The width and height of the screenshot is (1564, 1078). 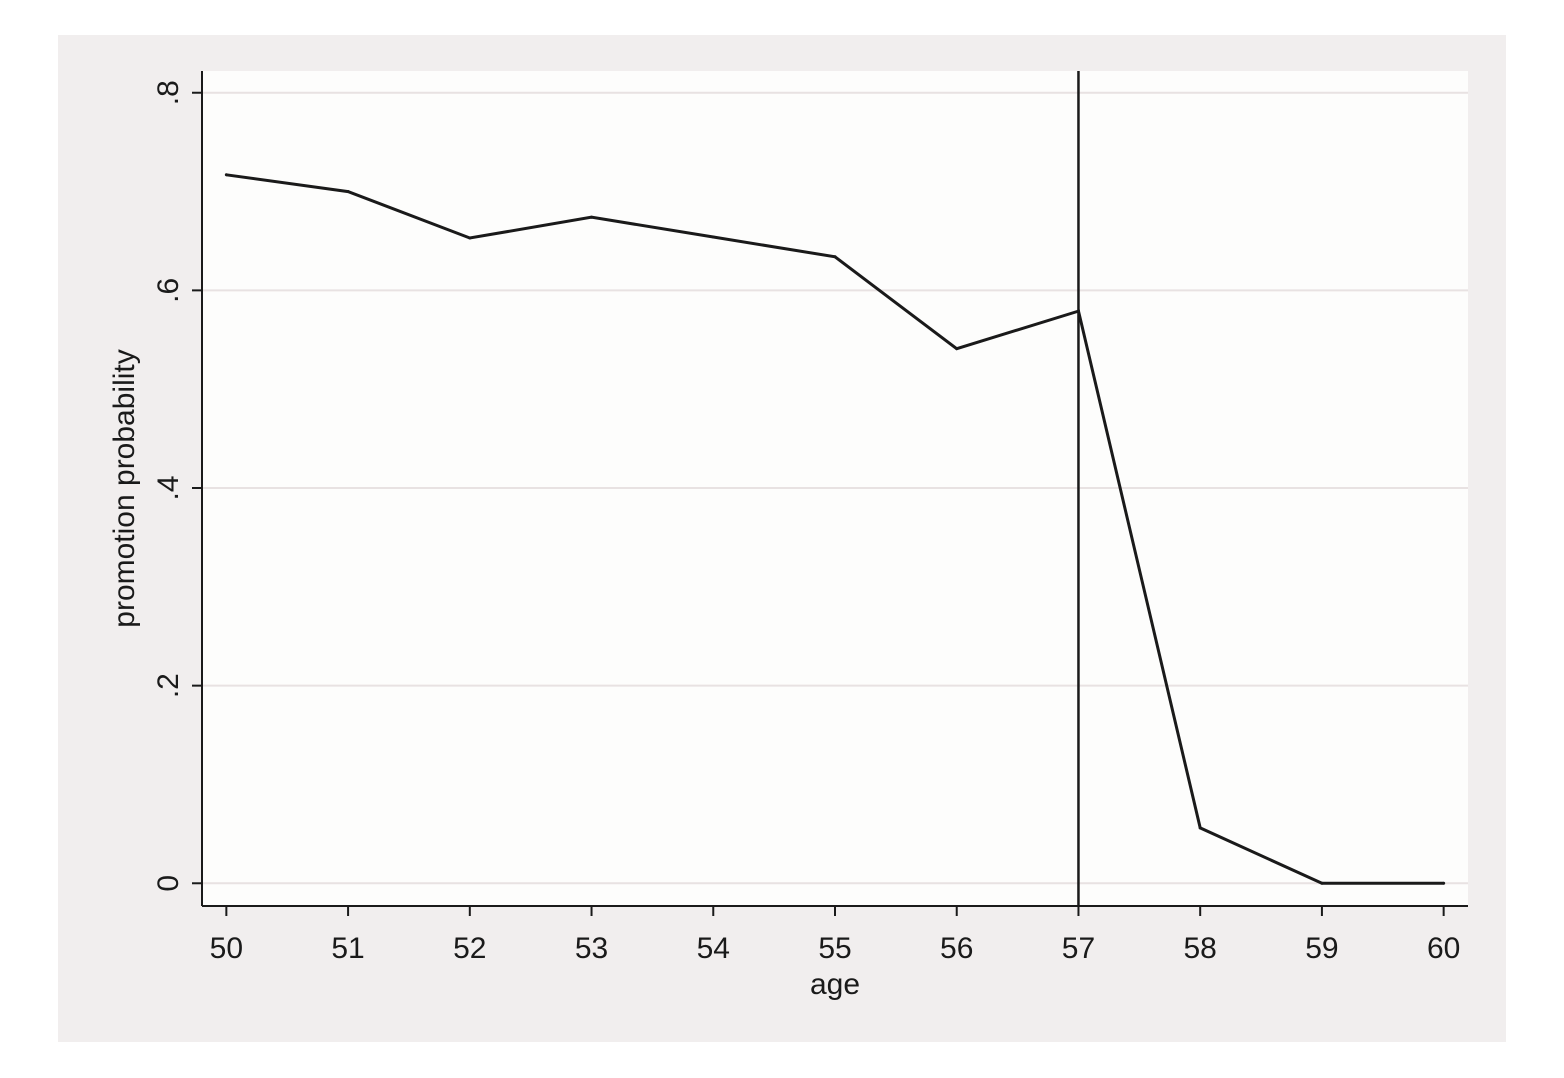 What do you see at coordinates (834, 948) in the screenshot?
I see `x-tick-label: 55` at bounding box center [834, 948].